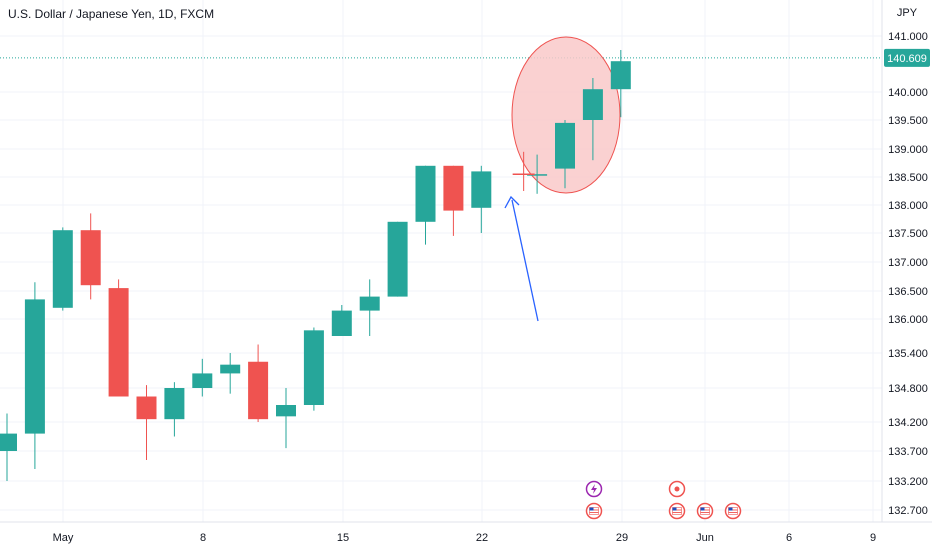 This screenshot has width=932, height=550. I want to click on last-price-badge, so click(907, 57).